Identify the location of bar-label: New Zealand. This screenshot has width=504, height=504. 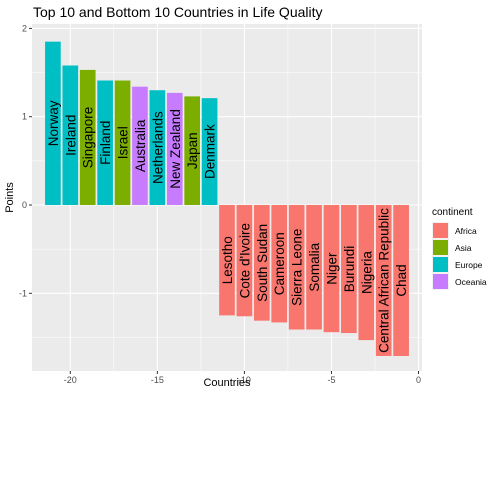
(175, 149).